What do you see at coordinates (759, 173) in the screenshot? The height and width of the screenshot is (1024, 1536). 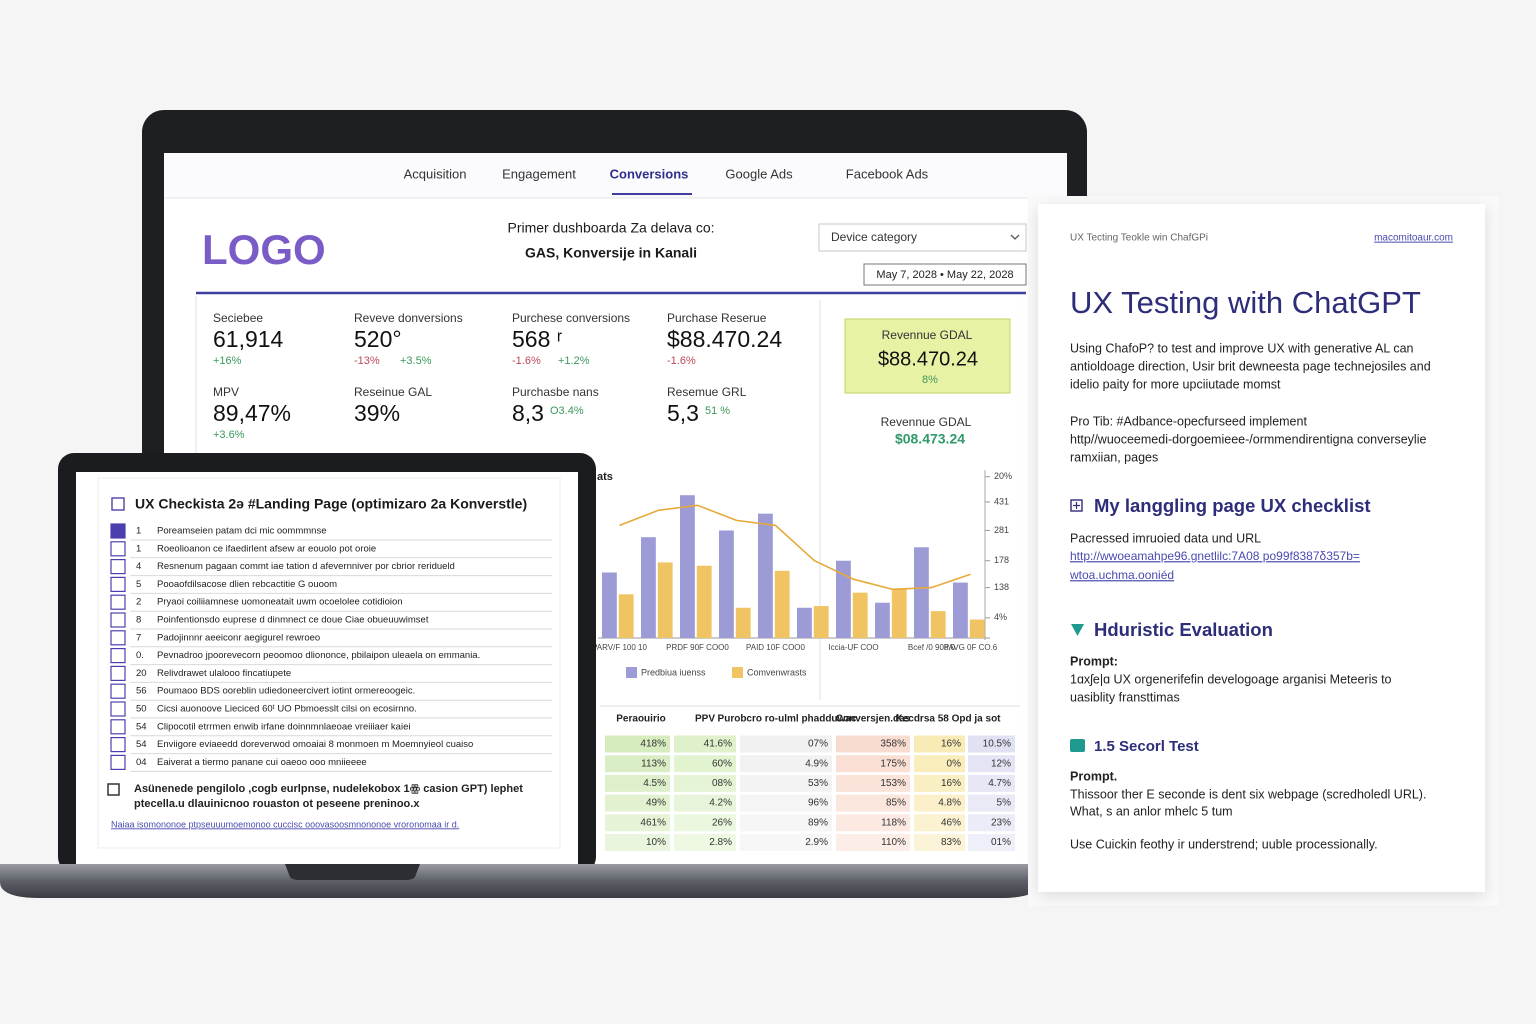 I see `nav-tab: Google Ads` at bounding box center [759, 173].